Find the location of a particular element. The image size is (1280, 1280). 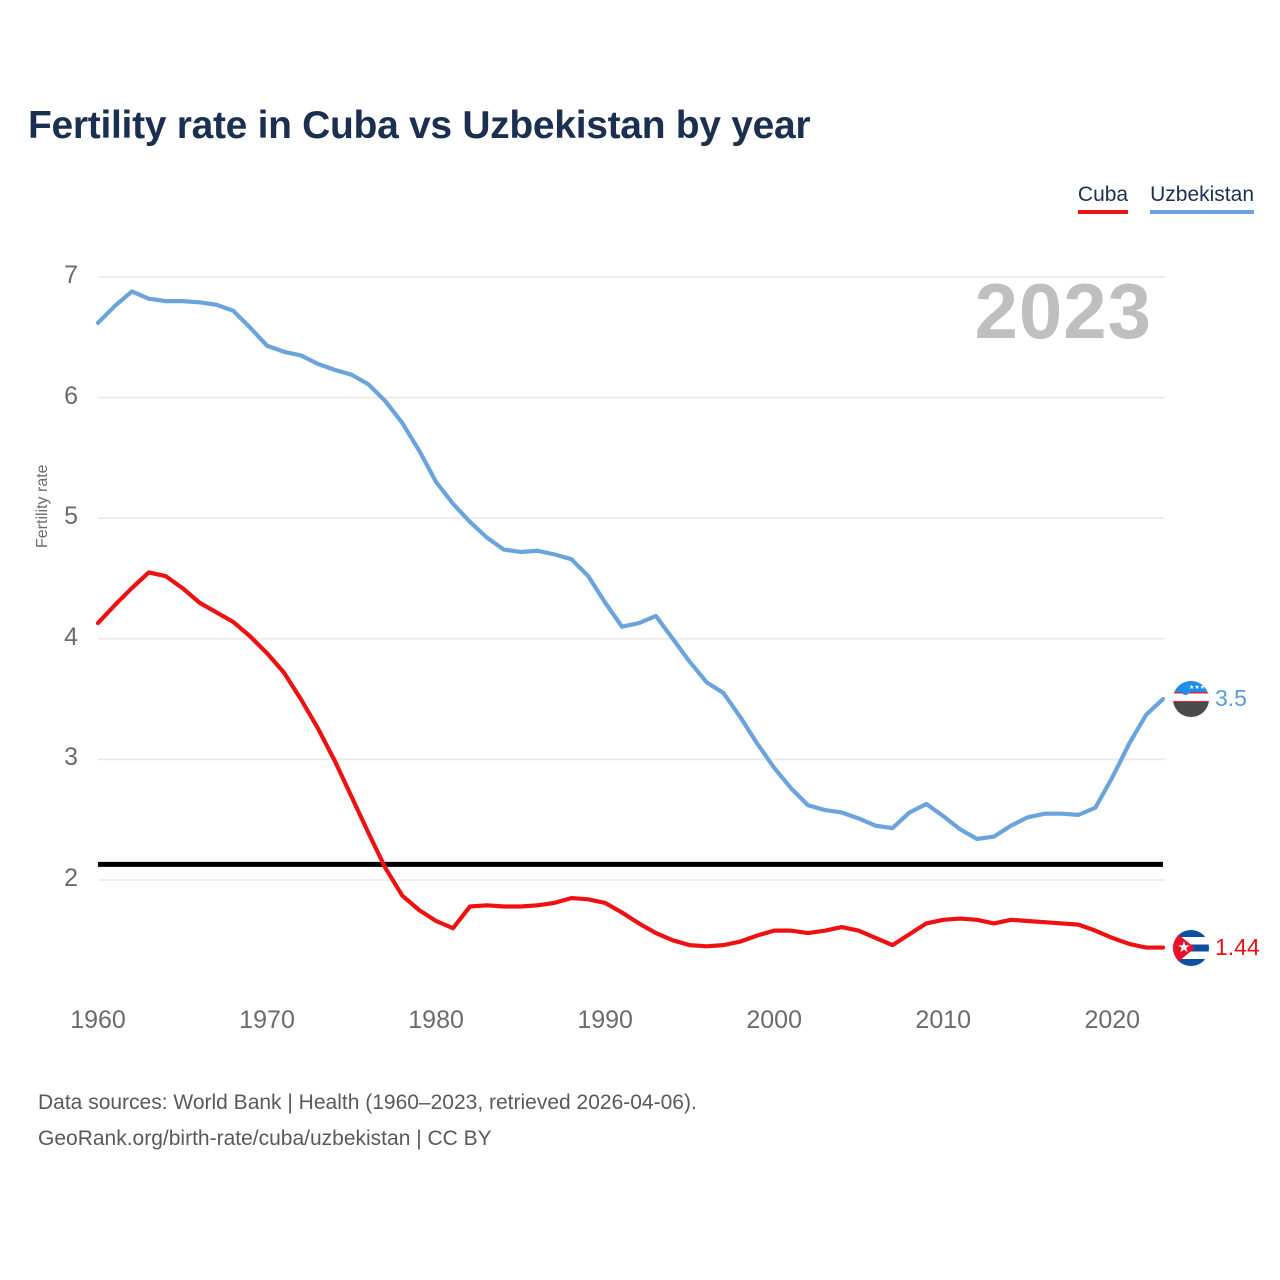

legend-item-uzbekistan: Uzbekistan is located at coordinates (1202, 198).